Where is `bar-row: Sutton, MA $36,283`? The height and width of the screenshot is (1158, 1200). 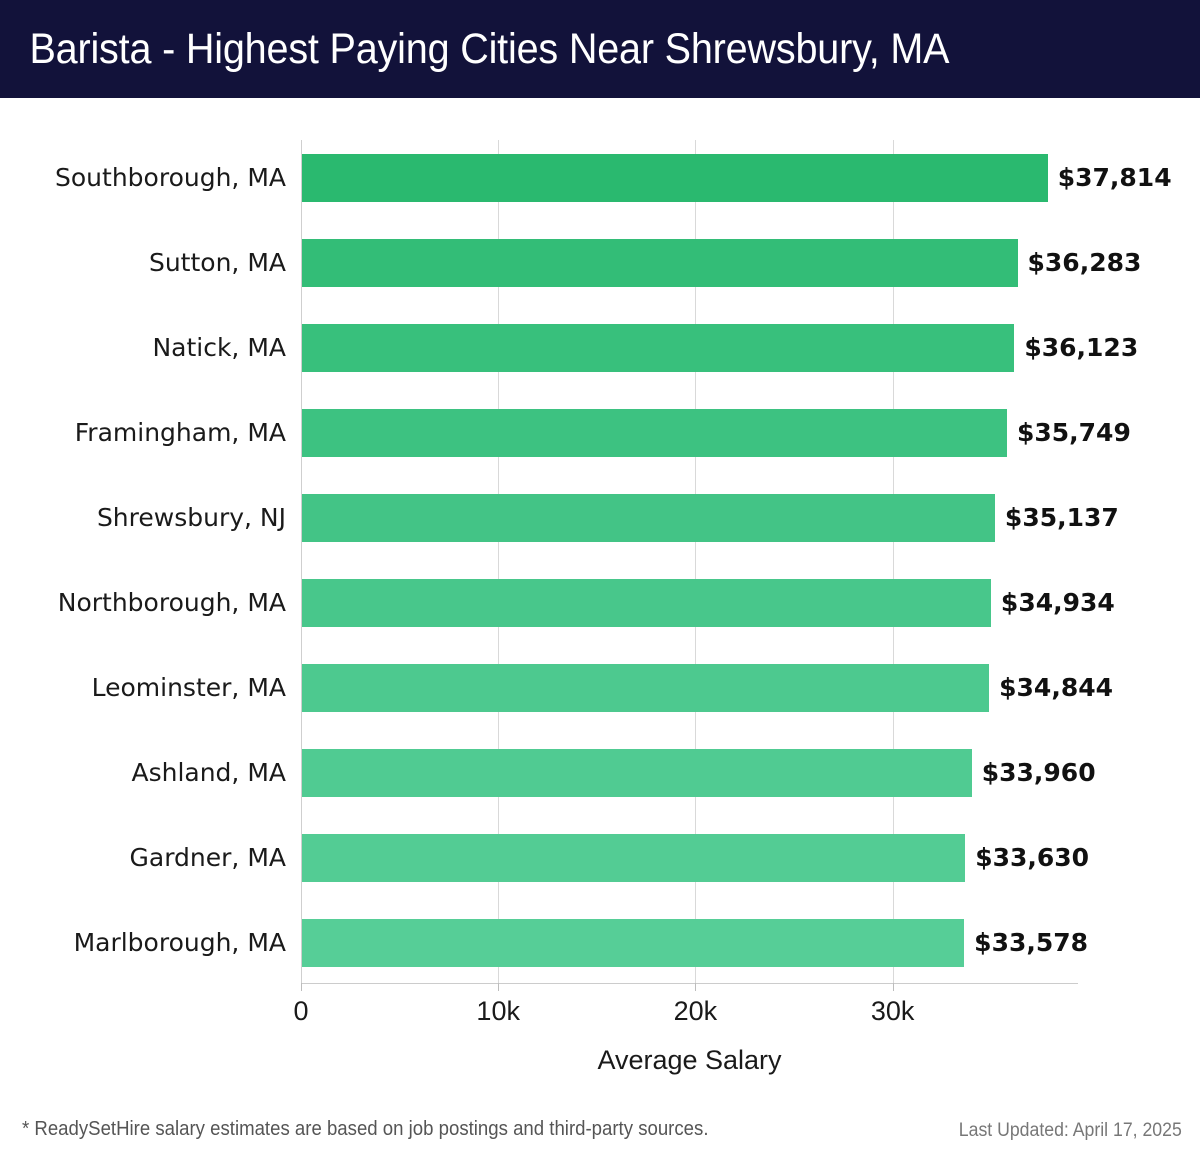 bar-row: Sutton, MA $36,283 is located at coordinates (600, 263).